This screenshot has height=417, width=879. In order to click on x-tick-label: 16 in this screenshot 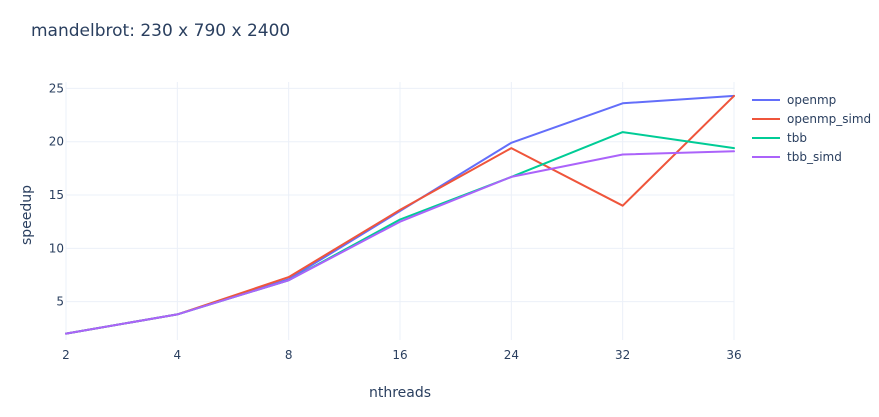, I will do `click(399, 355)`.